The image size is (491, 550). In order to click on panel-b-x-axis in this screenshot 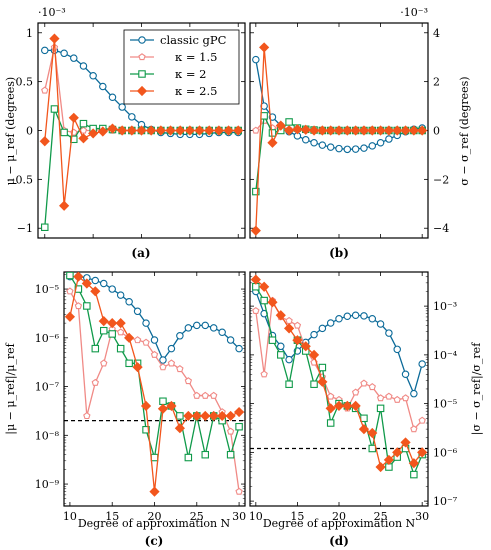, I will do `click(339, 130)`.